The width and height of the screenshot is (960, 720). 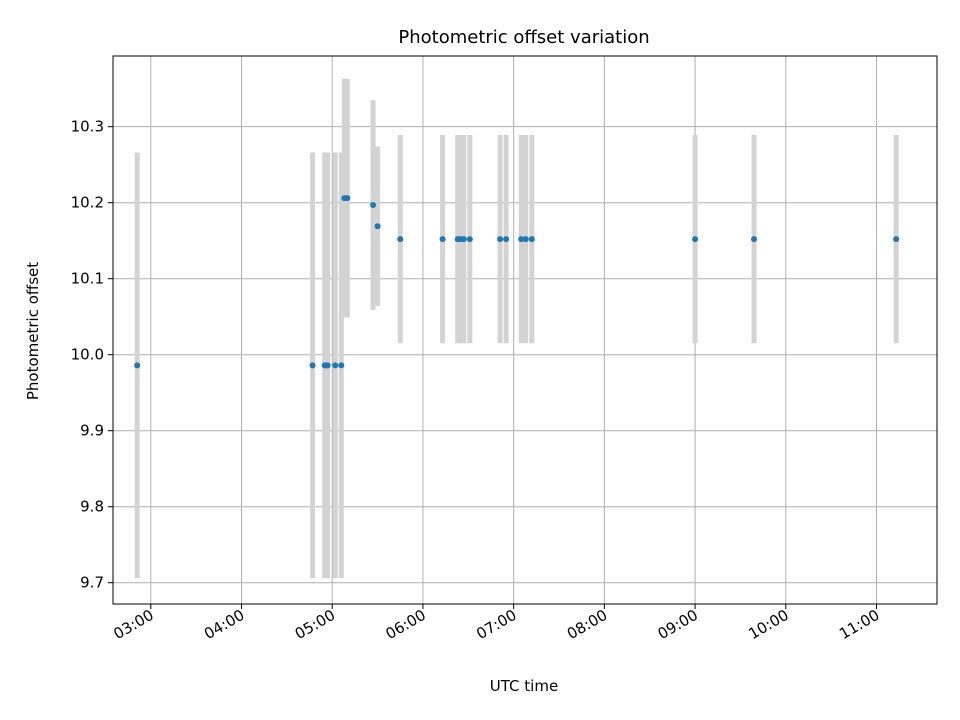 What do you see at coordinates (87, 203) in the screenshot?
I see `y-tick-label: 10.2` at bounding box center [87, 203].